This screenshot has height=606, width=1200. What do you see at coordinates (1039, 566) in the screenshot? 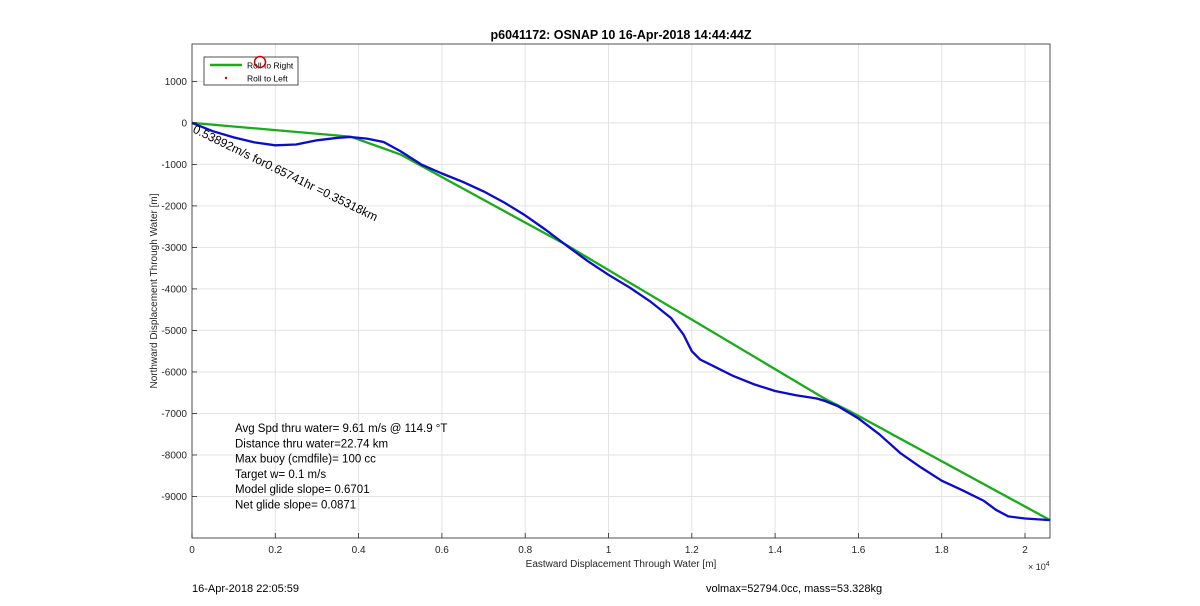
I see `x-axis-exponent: × 10⁴` at bounding box center [1039, 566].